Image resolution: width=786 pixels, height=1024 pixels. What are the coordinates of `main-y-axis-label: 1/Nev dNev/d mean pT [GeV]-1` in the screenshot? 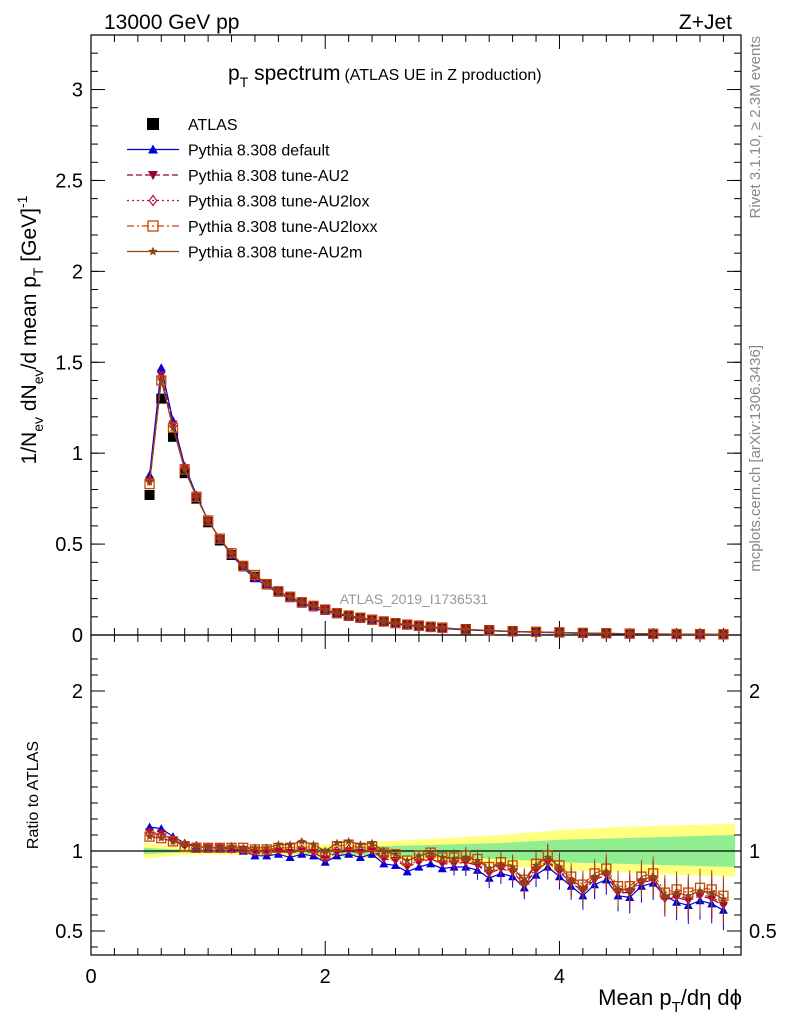 It's located at (30, 329).